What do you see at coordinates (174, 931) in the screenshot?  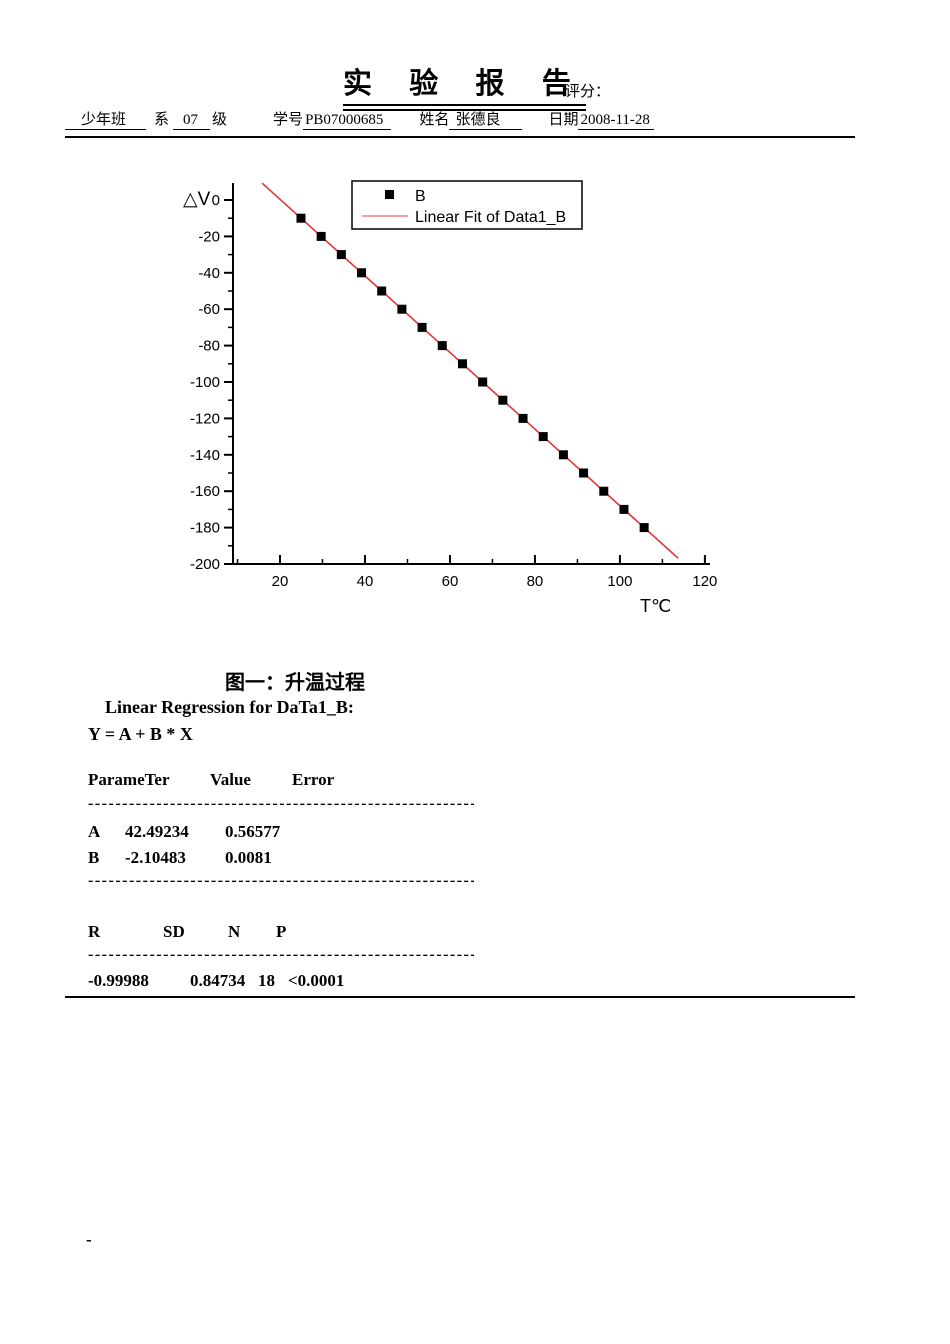 I see `stats-header-sd: SD` at bounding box center [174, 931].